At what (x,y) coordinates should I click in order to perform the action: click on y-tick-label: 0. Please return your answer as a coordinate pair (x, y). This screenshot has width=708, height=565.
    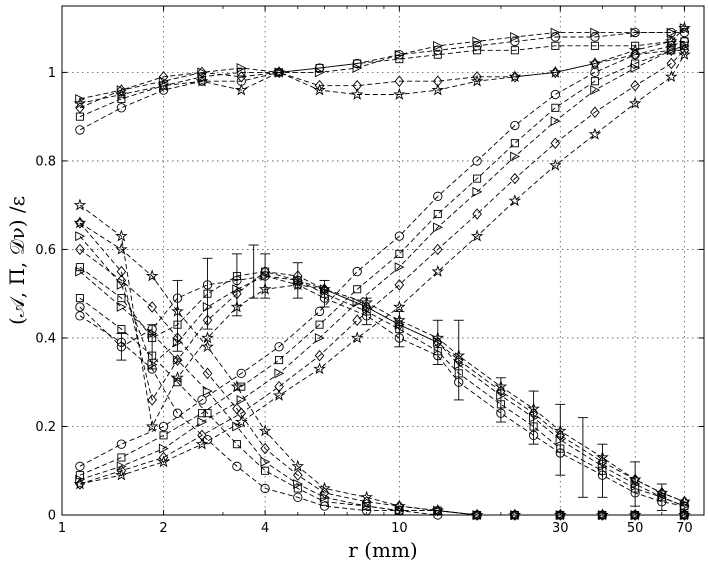
    Looking at the image, I should click on (52, 516).